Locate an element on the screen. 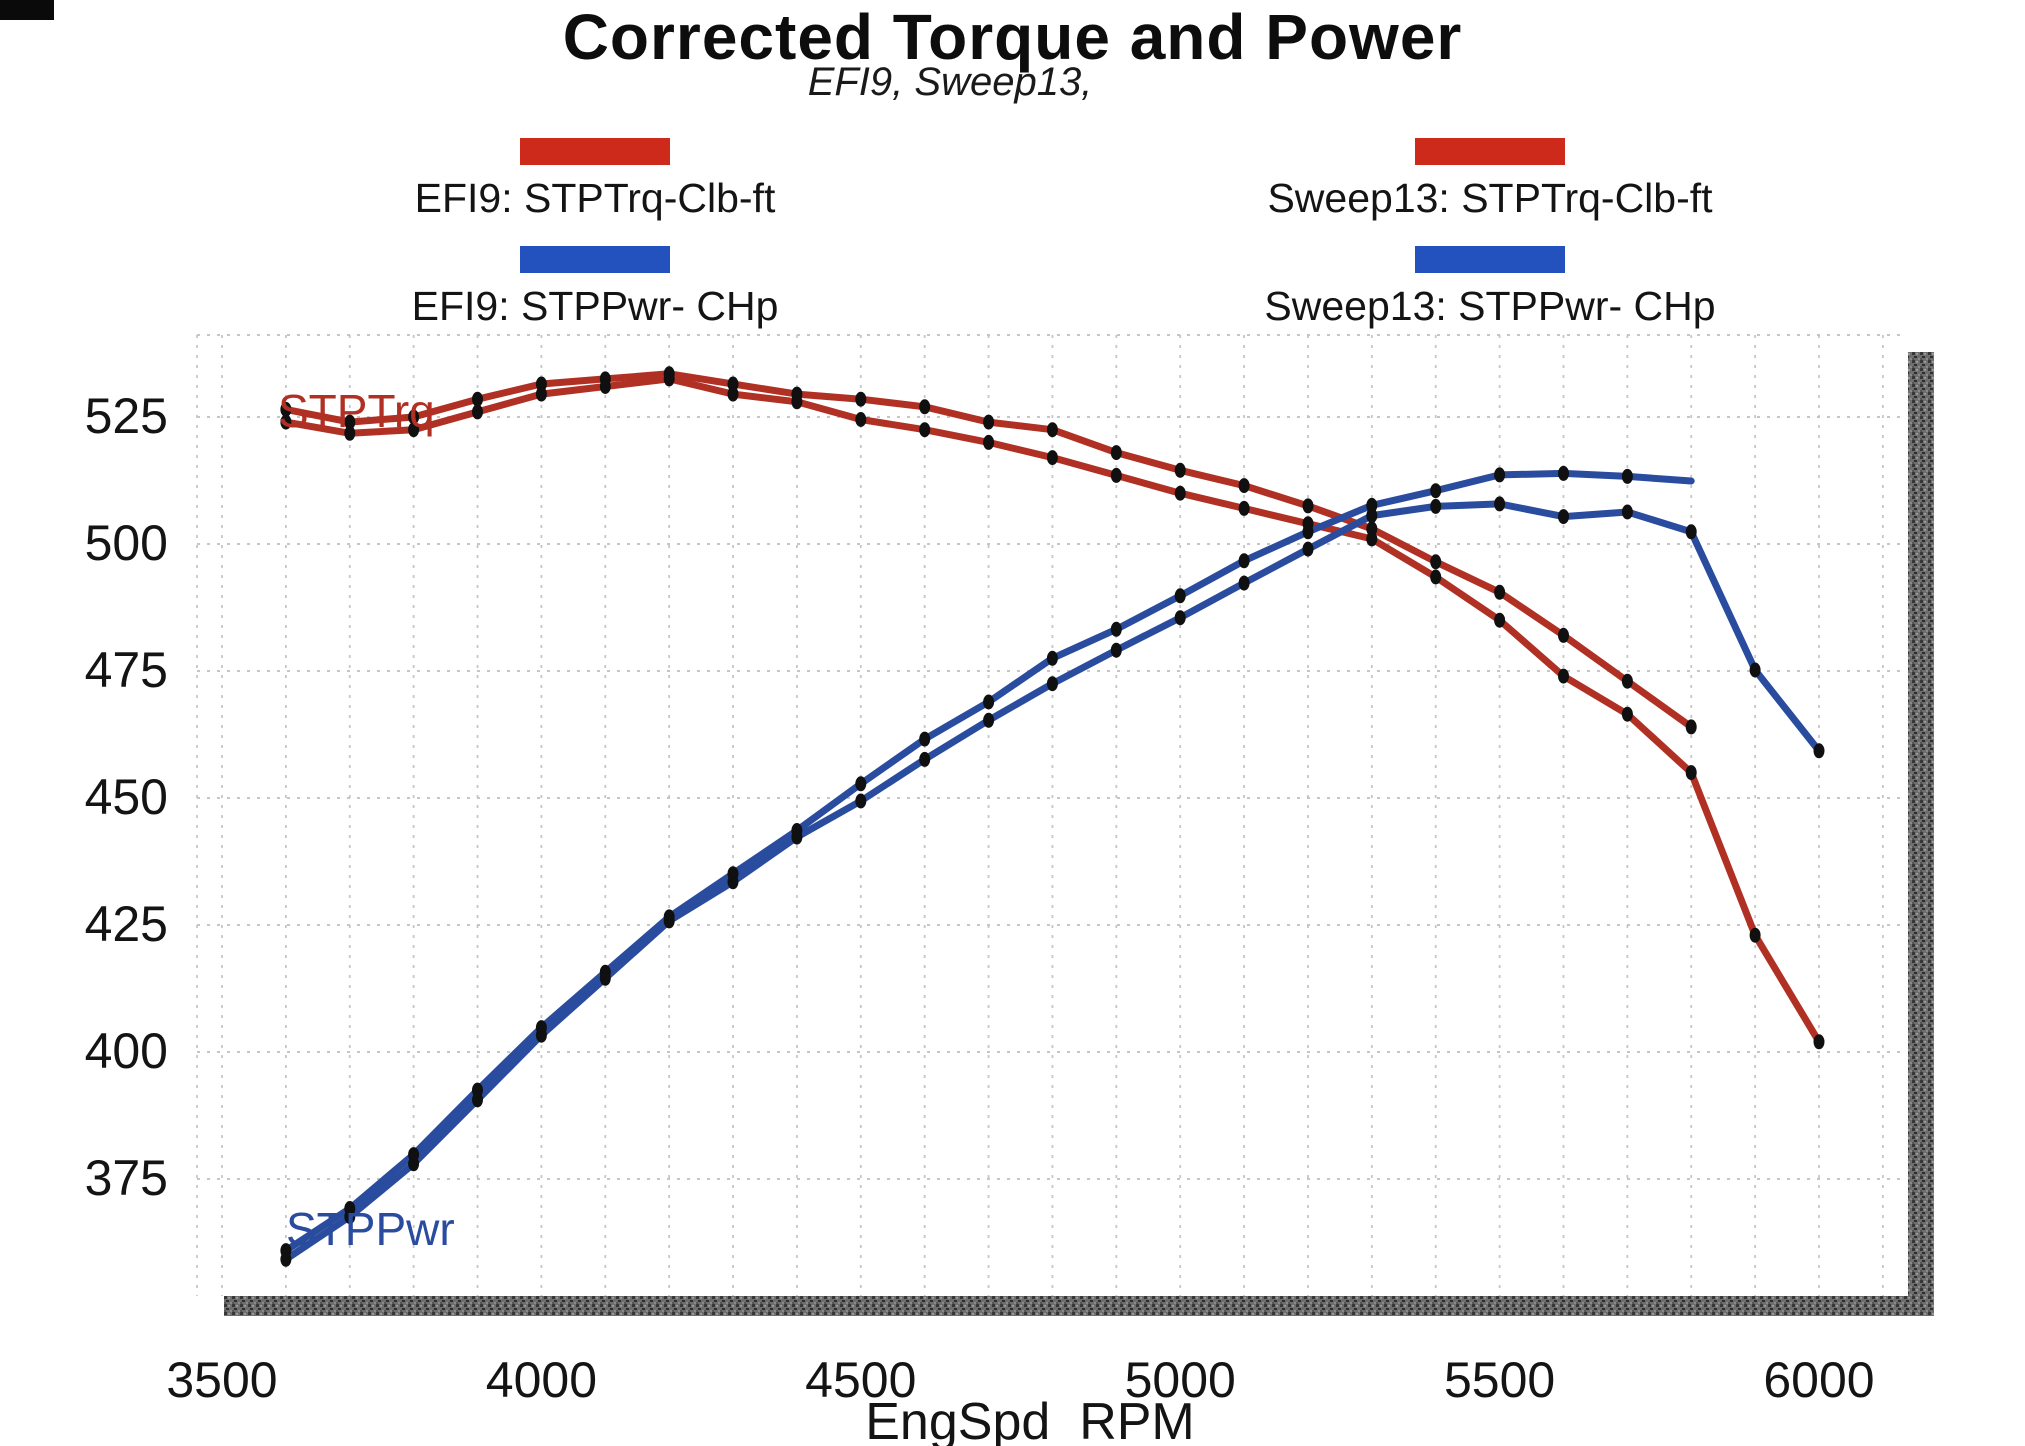 The width and height of the screenshot is (2025, 1446). scan-artifact is located at coordinates (27, 10).